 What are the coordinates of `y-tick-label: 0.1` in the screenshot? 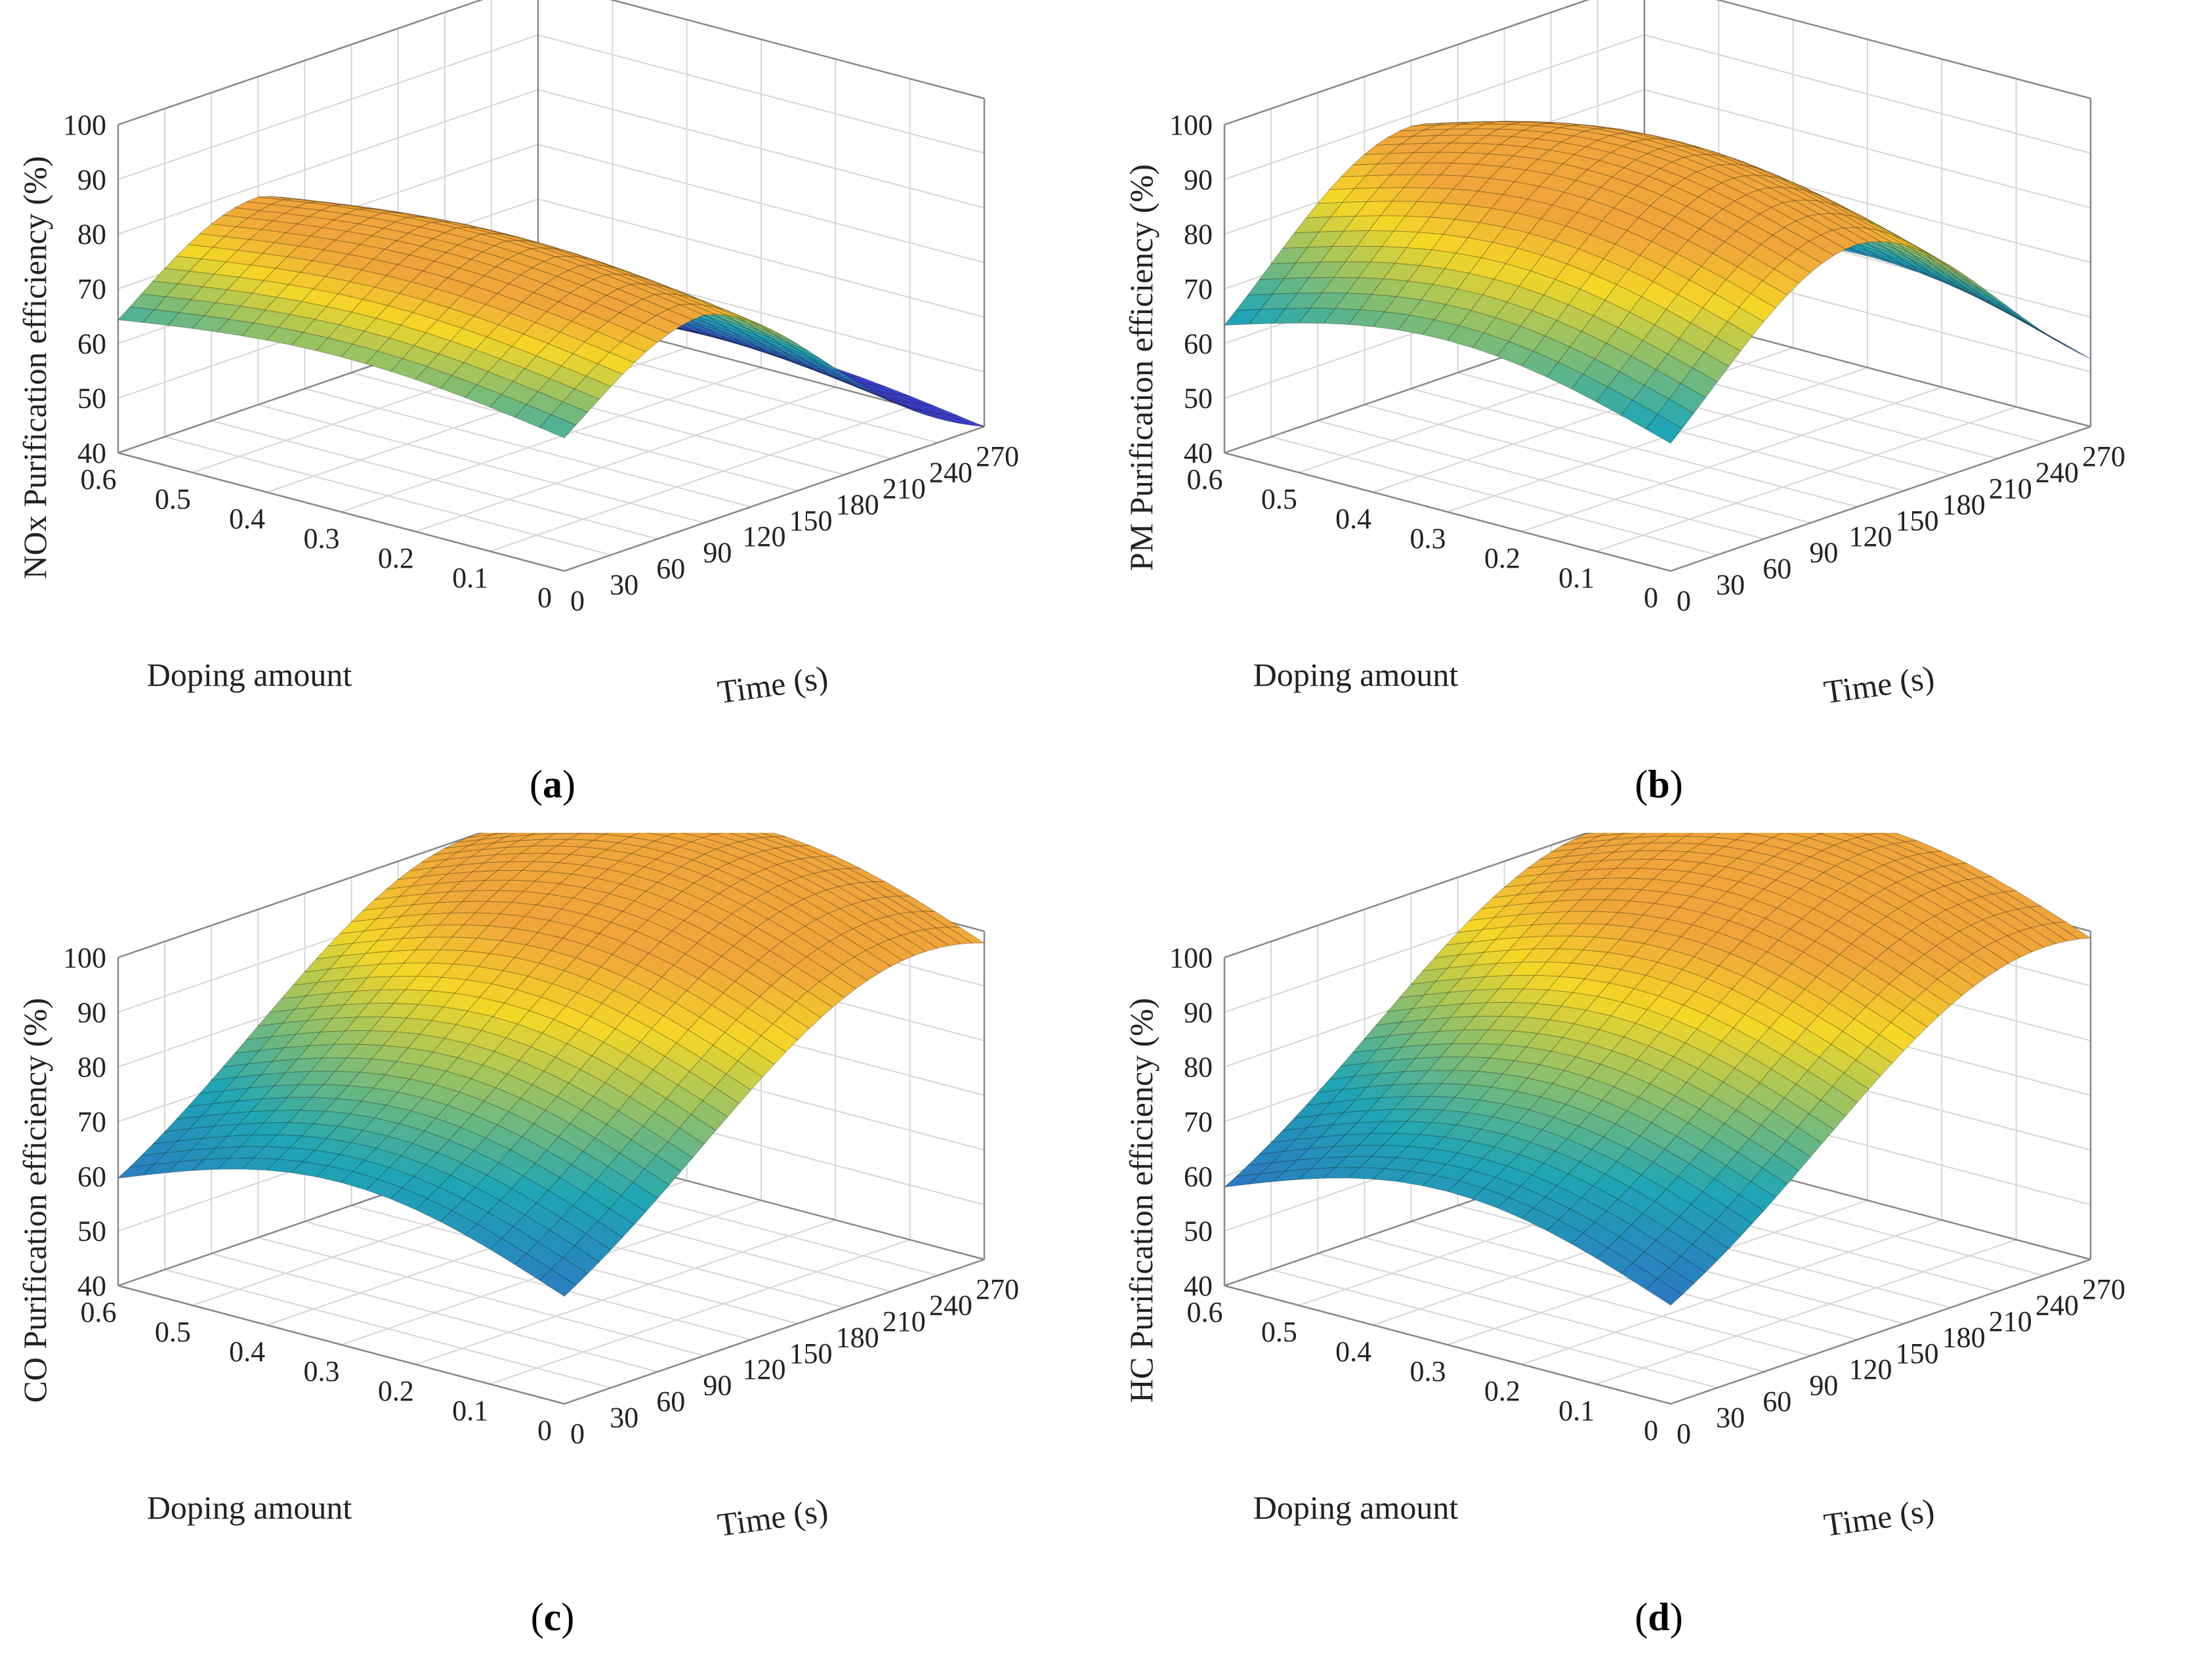 It's located at (1576, 578).